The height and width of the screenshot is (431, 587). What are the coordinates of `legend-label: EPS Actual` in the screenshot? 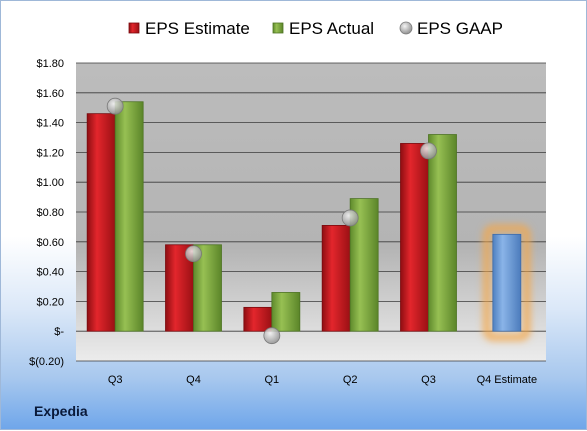 It's located at (331, 28).